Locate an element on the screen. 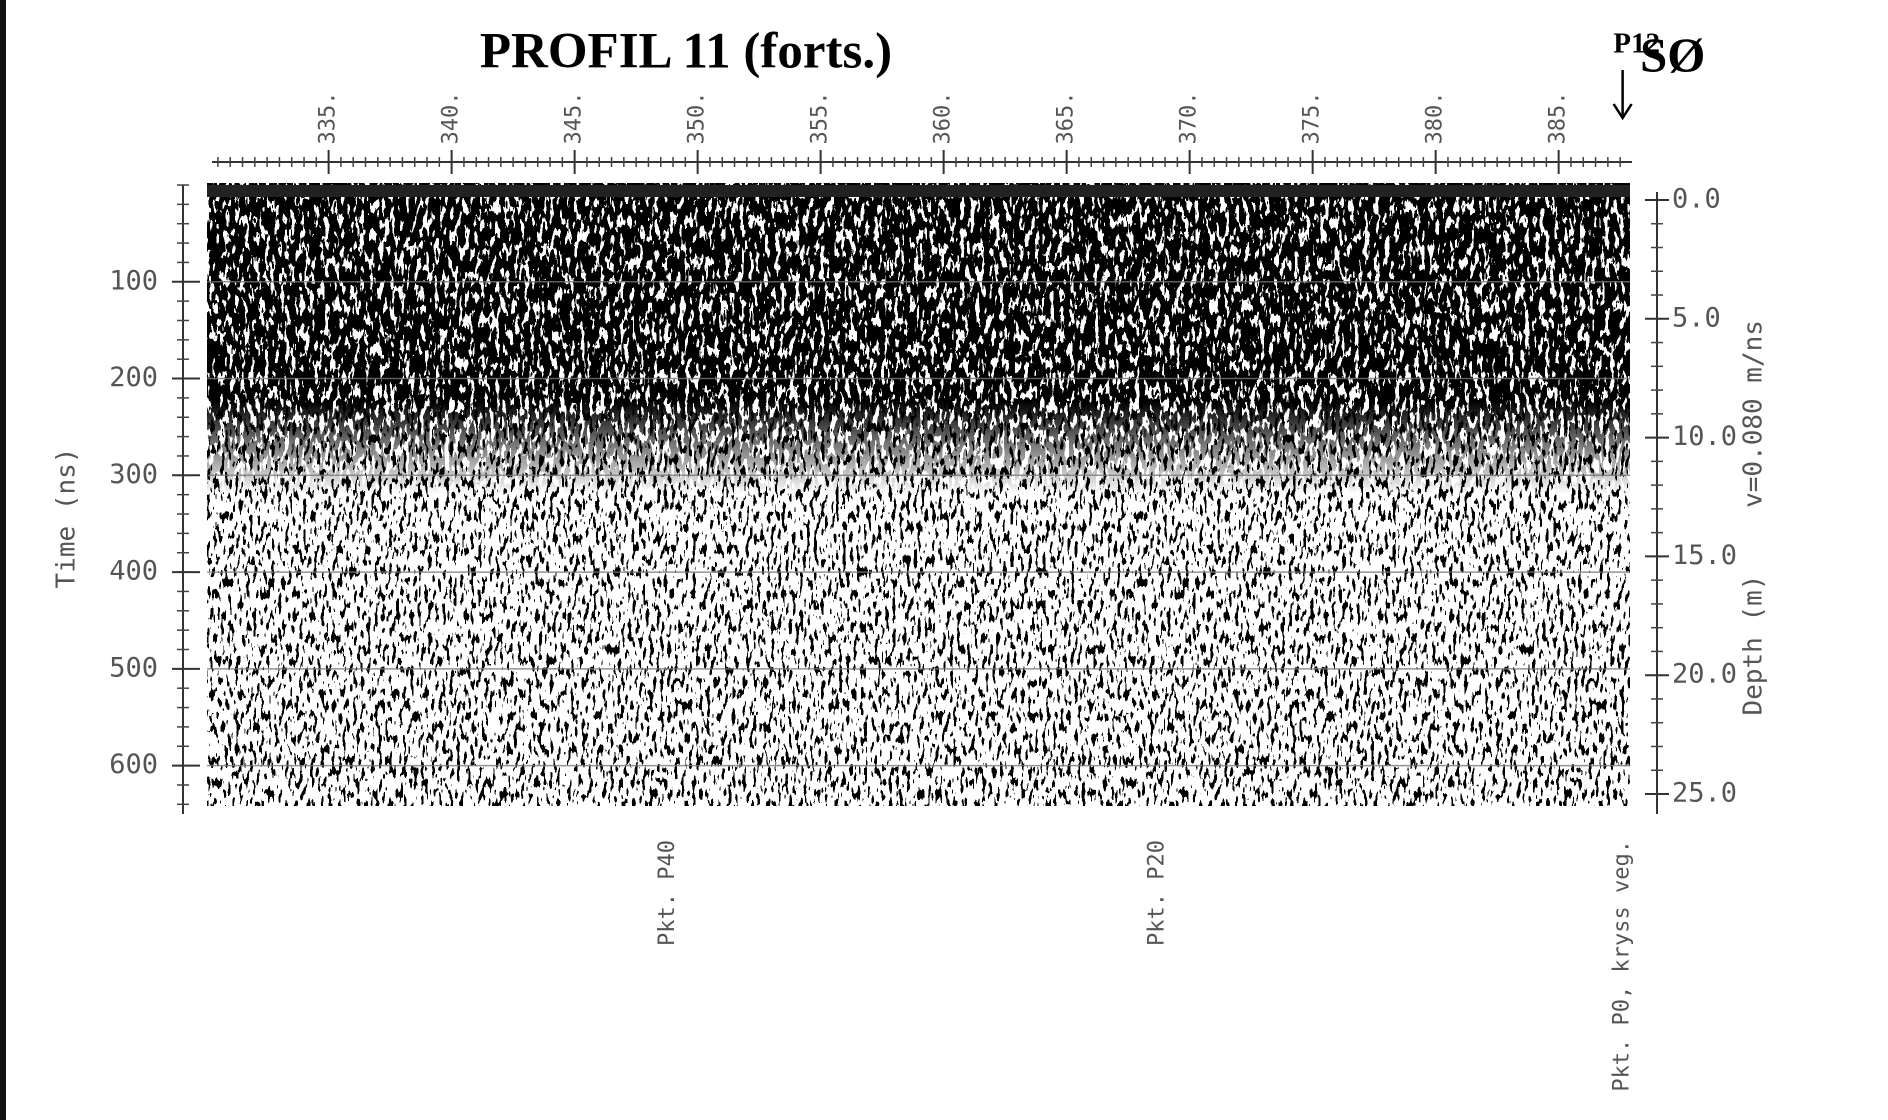  x-tick-label: 340. is located at coordinates (451, 118).